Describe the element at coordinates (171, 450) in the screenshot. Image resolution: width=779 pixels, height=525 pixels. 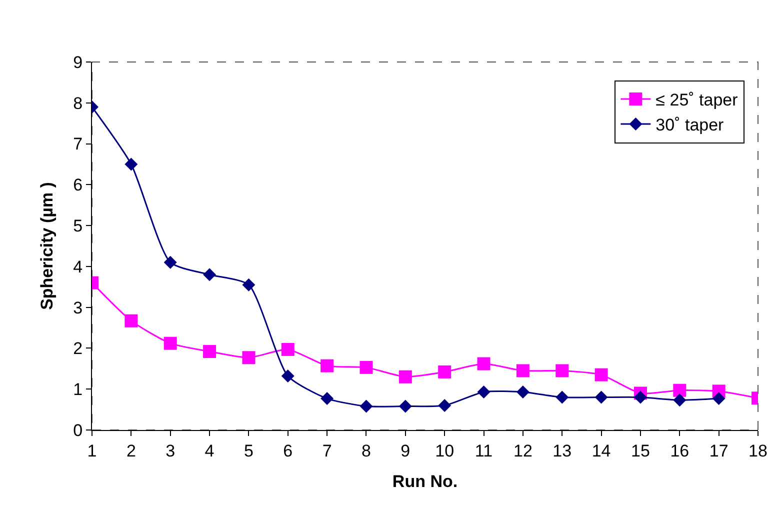
I see `x-tick-label: 3` at that location.